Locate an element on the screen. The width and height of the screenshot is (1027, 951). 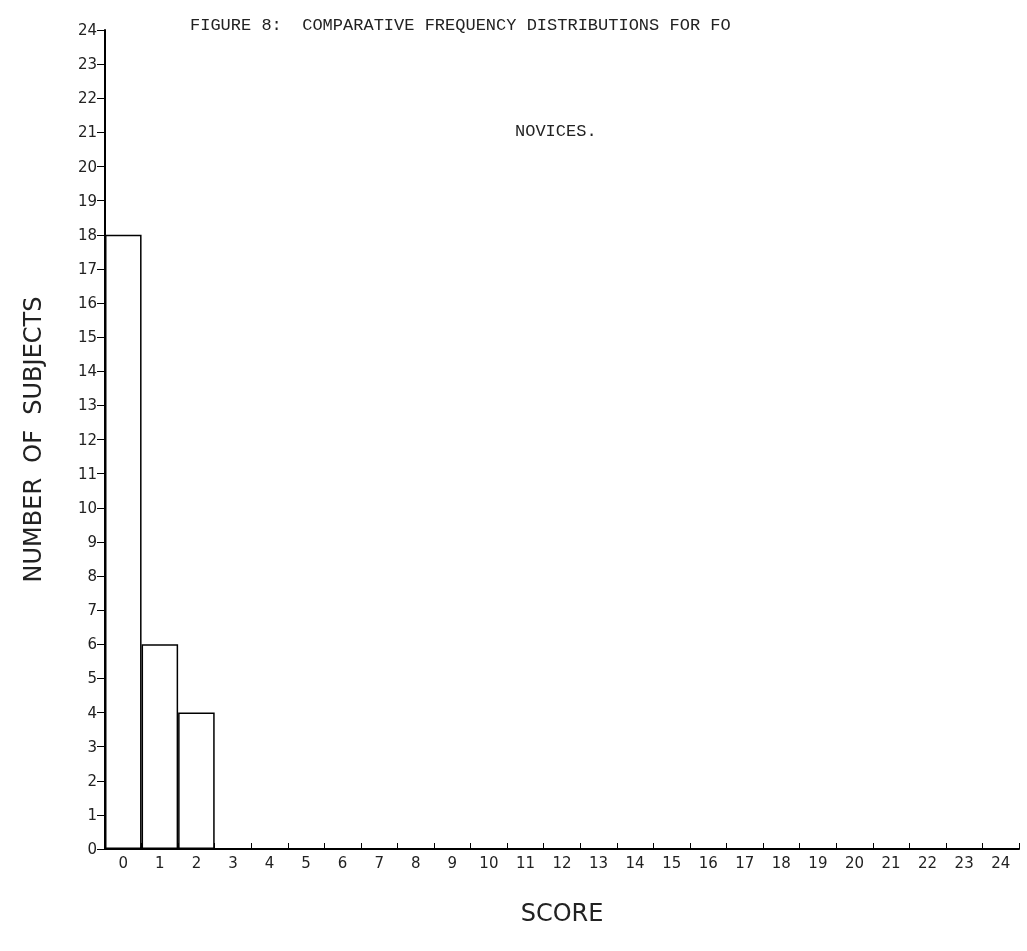
x-tick-label: 1 is located at coordinates (160, 862).